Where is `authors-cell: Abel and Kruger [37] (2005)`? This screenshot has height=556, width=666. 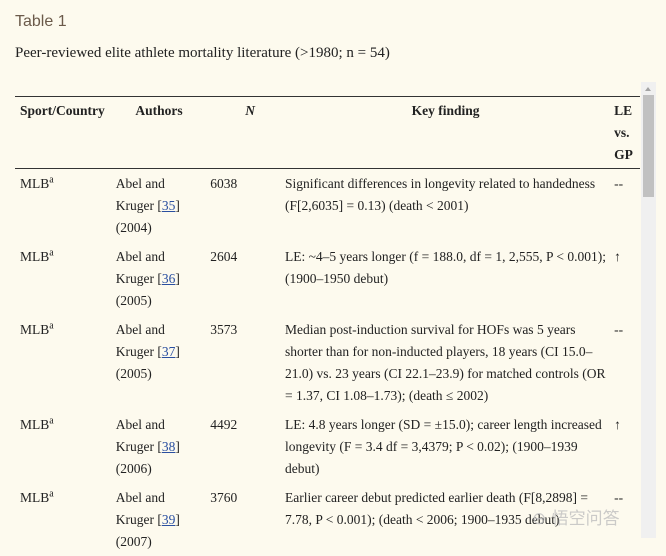 authors-cell: Abel and Kruger [37] (2005) is located at coordinates (147, 351).